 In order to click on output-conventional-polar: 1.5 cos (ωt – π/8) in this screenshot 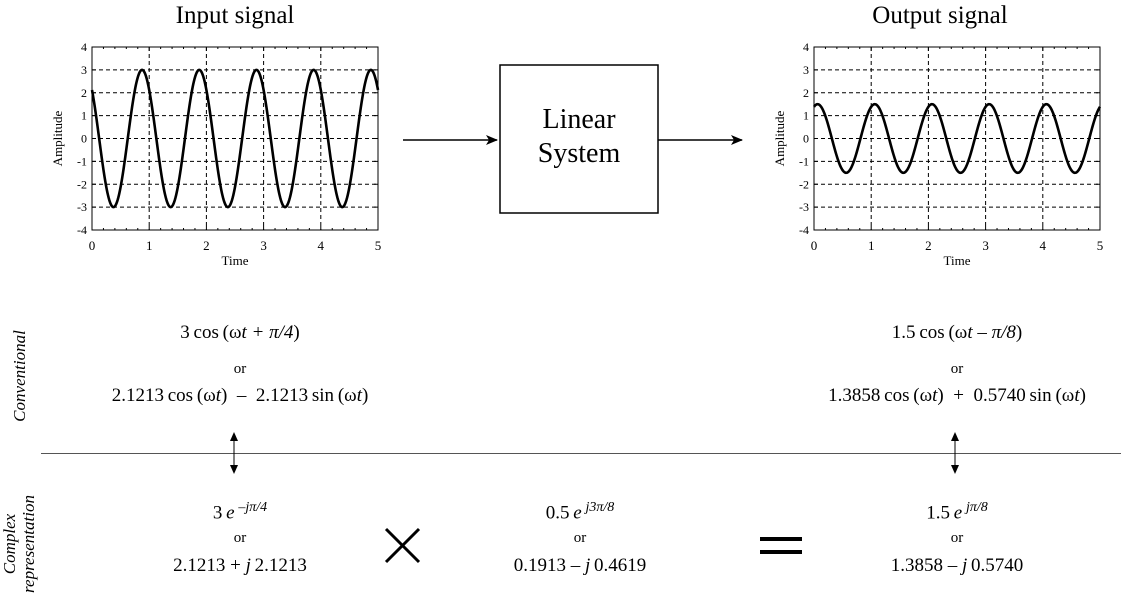, I will do `click(957, 332)`.